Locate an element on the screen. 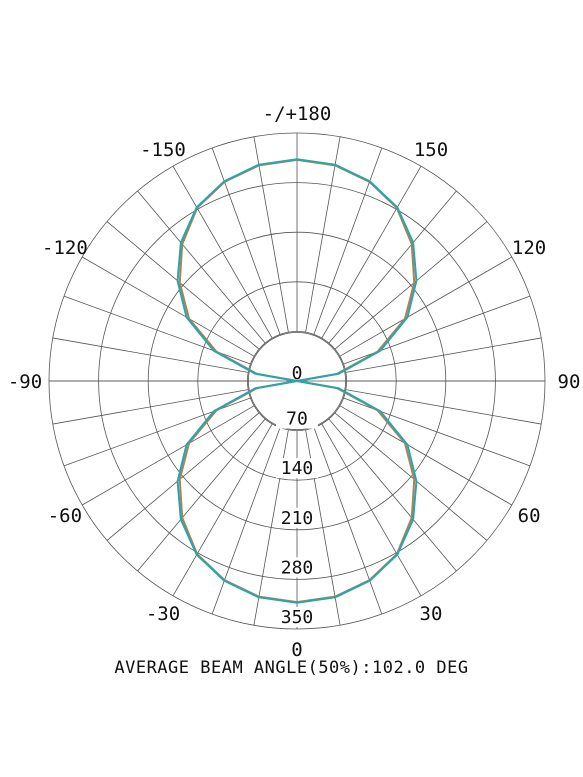  radial-label-210: 210 is located at coordinates (297, 518).